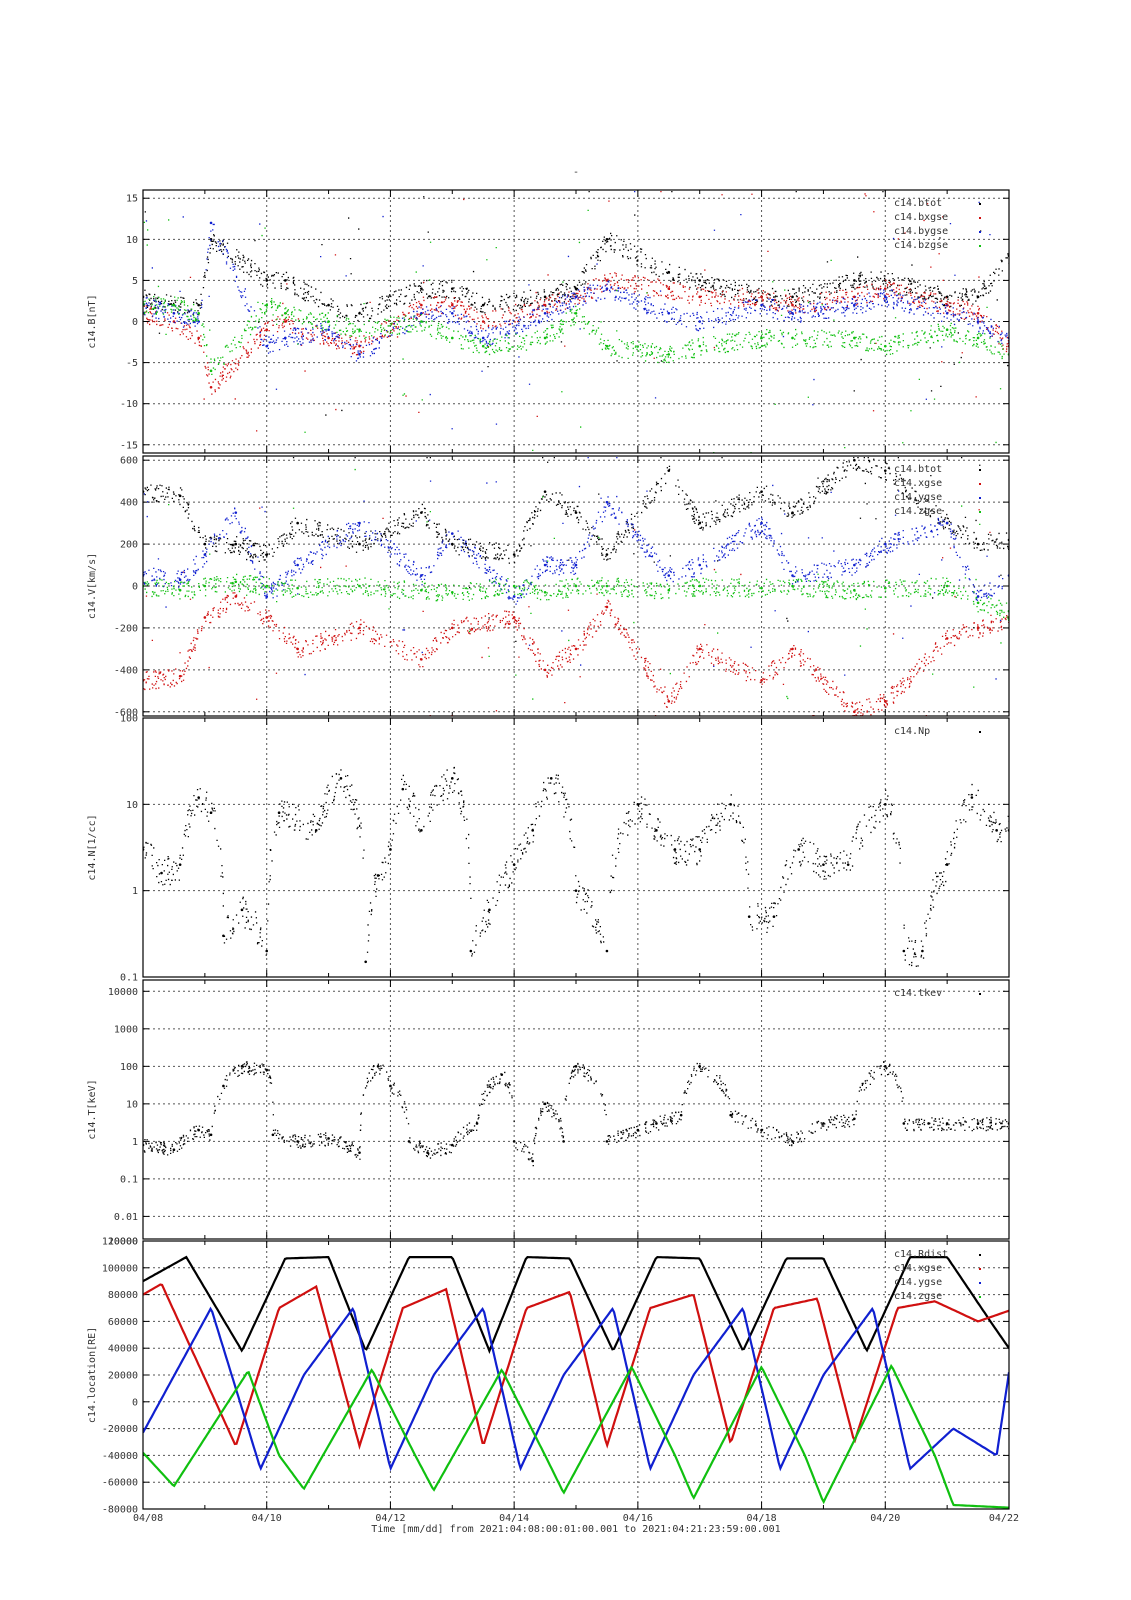  What do you see at coordinates (132, 363) in the screenshot?
I see `y-tick-label: -5` at bounding box center [132, 363].